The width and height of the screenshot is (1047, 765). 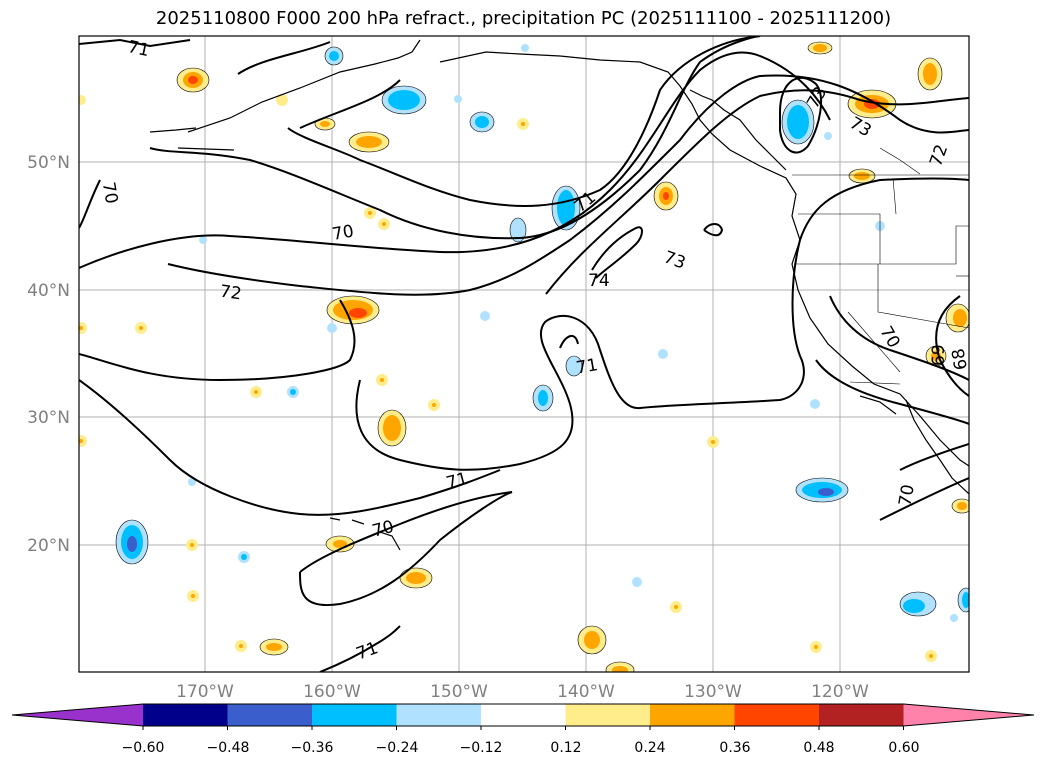 What do you see at coordinates (649, 748) in the screenshot?
I see `colorbar-tick-label: 0.24` at bounding box center [649, 748].